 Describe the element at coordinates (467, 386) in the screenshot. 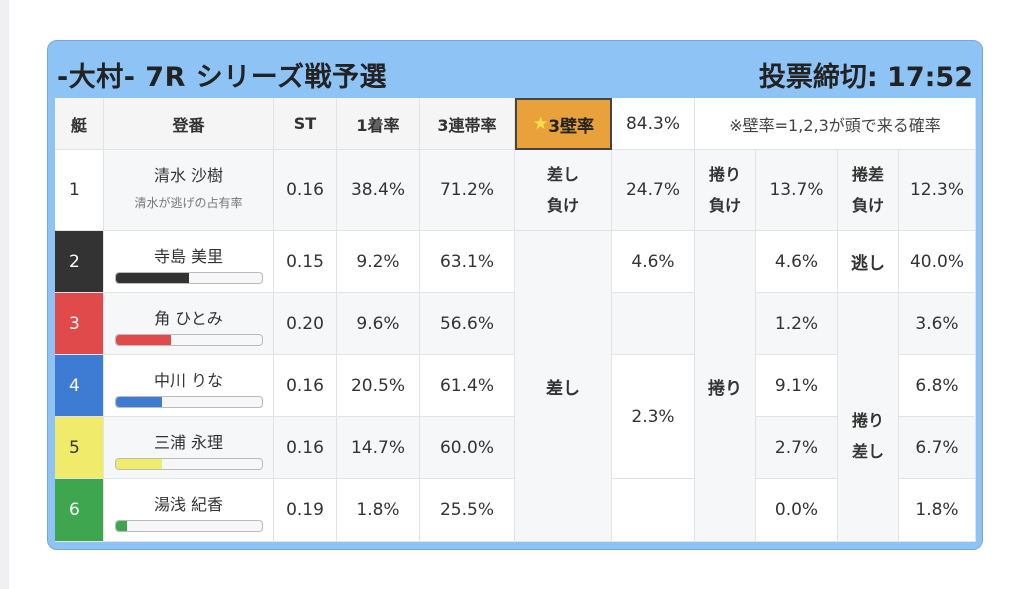

I see `top3-rate-value: 61.4%` at that location.